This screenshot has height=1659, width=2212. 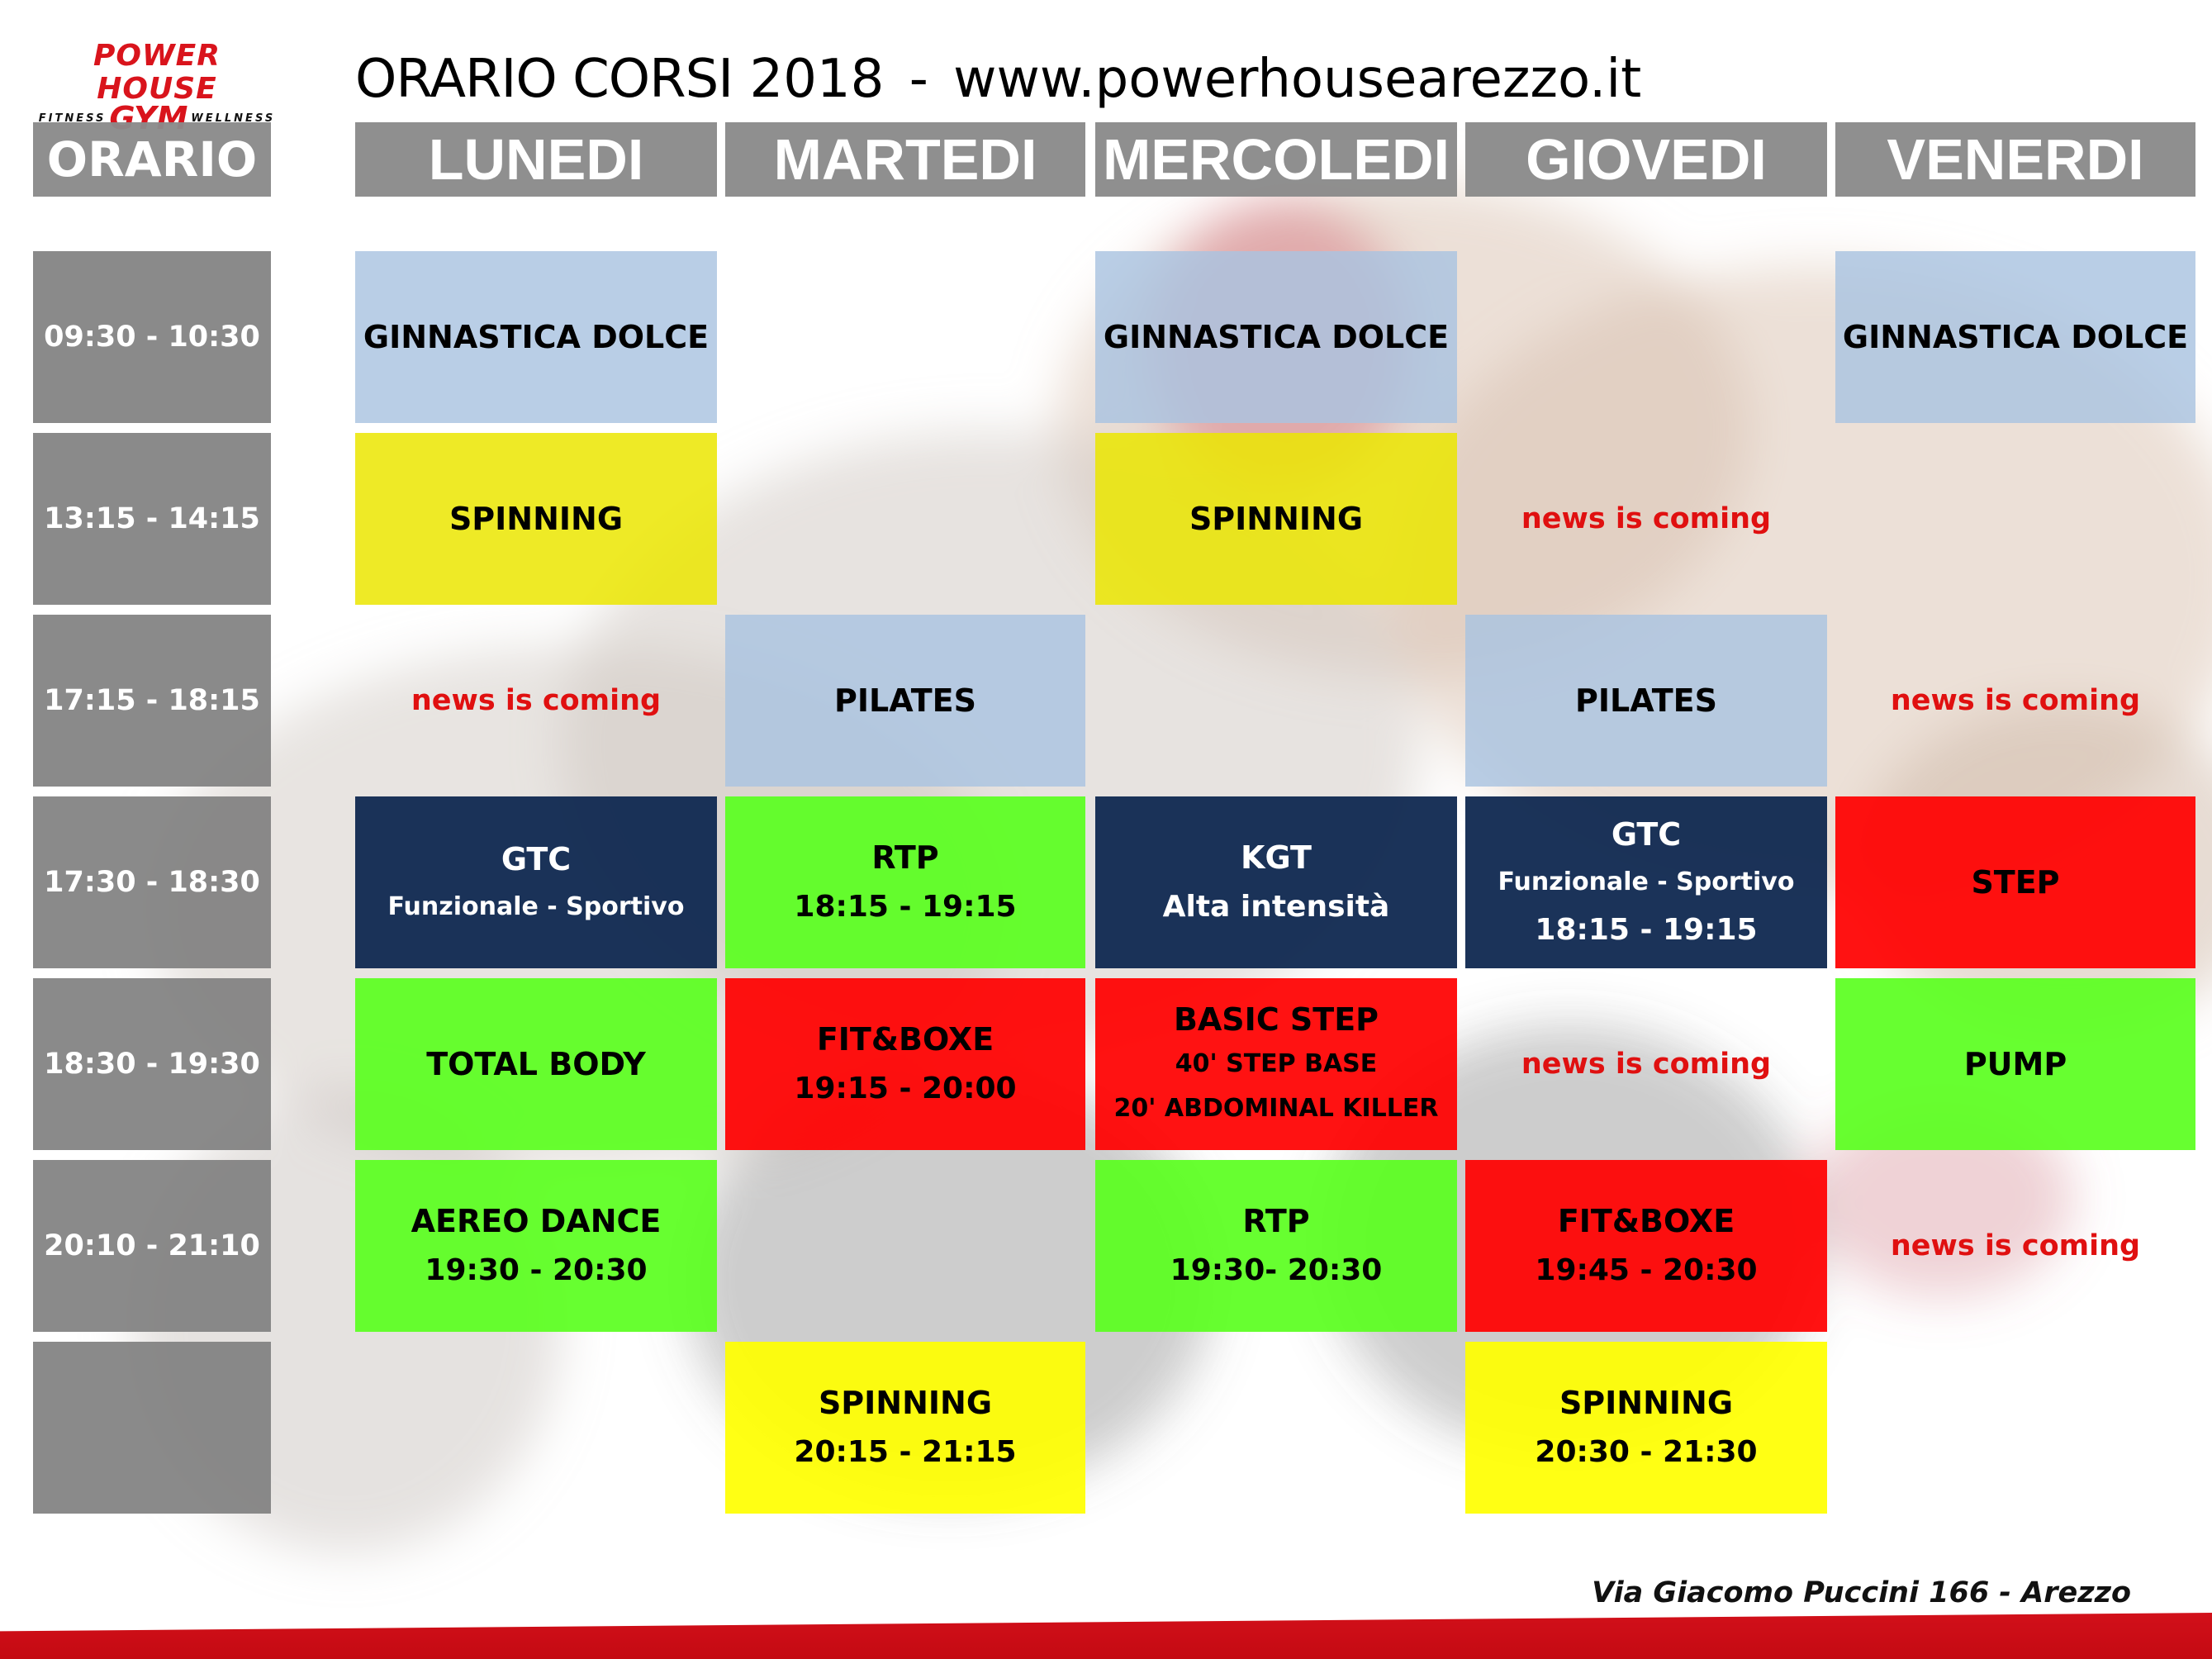 I want to click on class-time: 20:30 - 21:30, so click(x=1646, y=1452).